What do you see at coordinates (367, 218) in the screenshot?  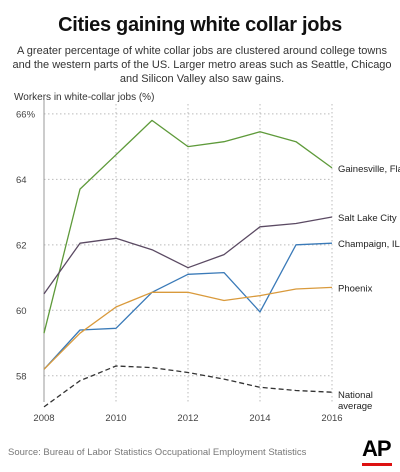 I see `series-label: Salt Lake City` at bounding box center [367, 218].